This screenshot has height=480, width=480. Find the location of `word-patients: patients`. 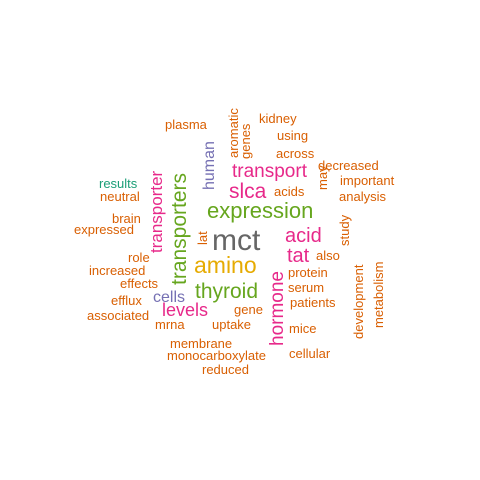

word-patients: patients is located at coordinates (313, 302).